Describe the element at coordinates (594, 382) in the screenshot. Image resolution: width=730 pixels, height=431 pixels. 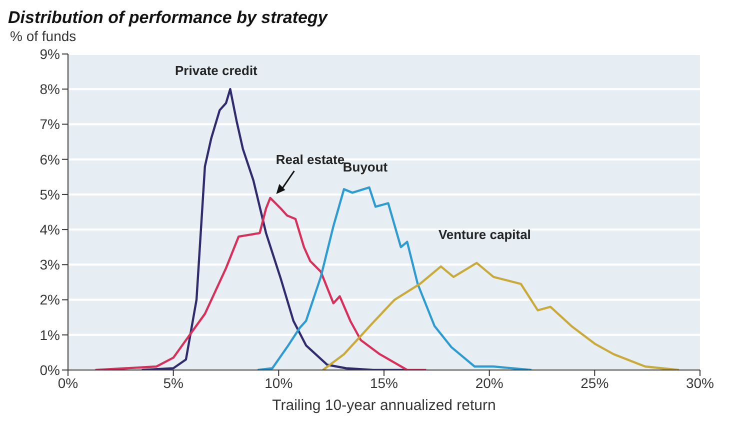
I see `x-tick-label: 25%` at that location.